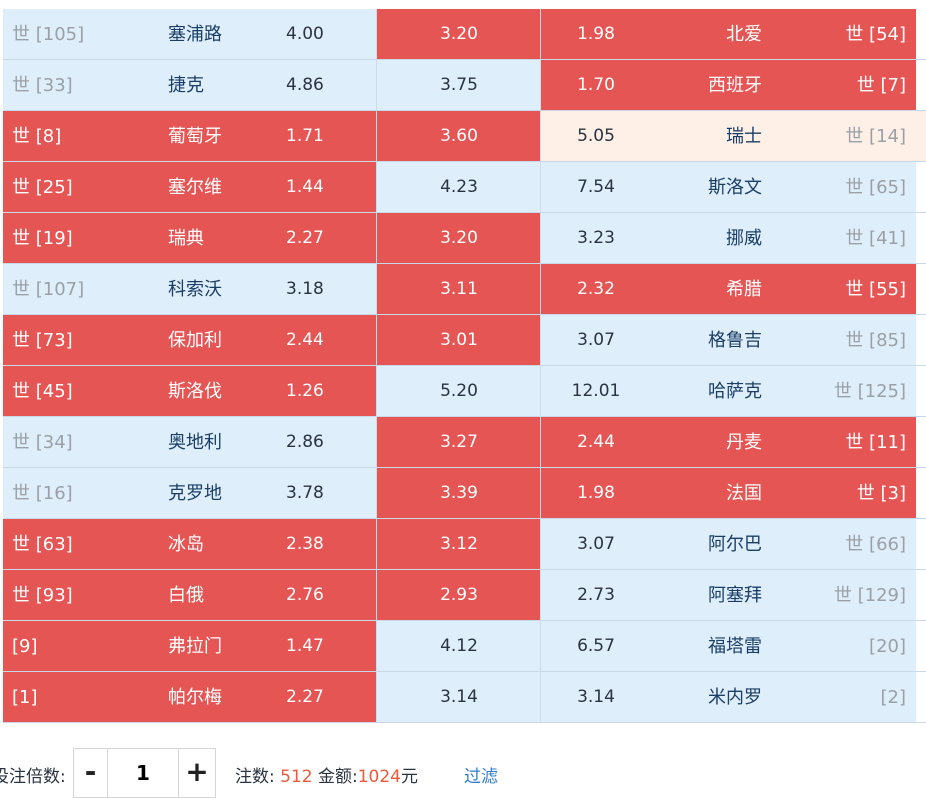  I want to click on amount-value: 1024, so click(379, 777).